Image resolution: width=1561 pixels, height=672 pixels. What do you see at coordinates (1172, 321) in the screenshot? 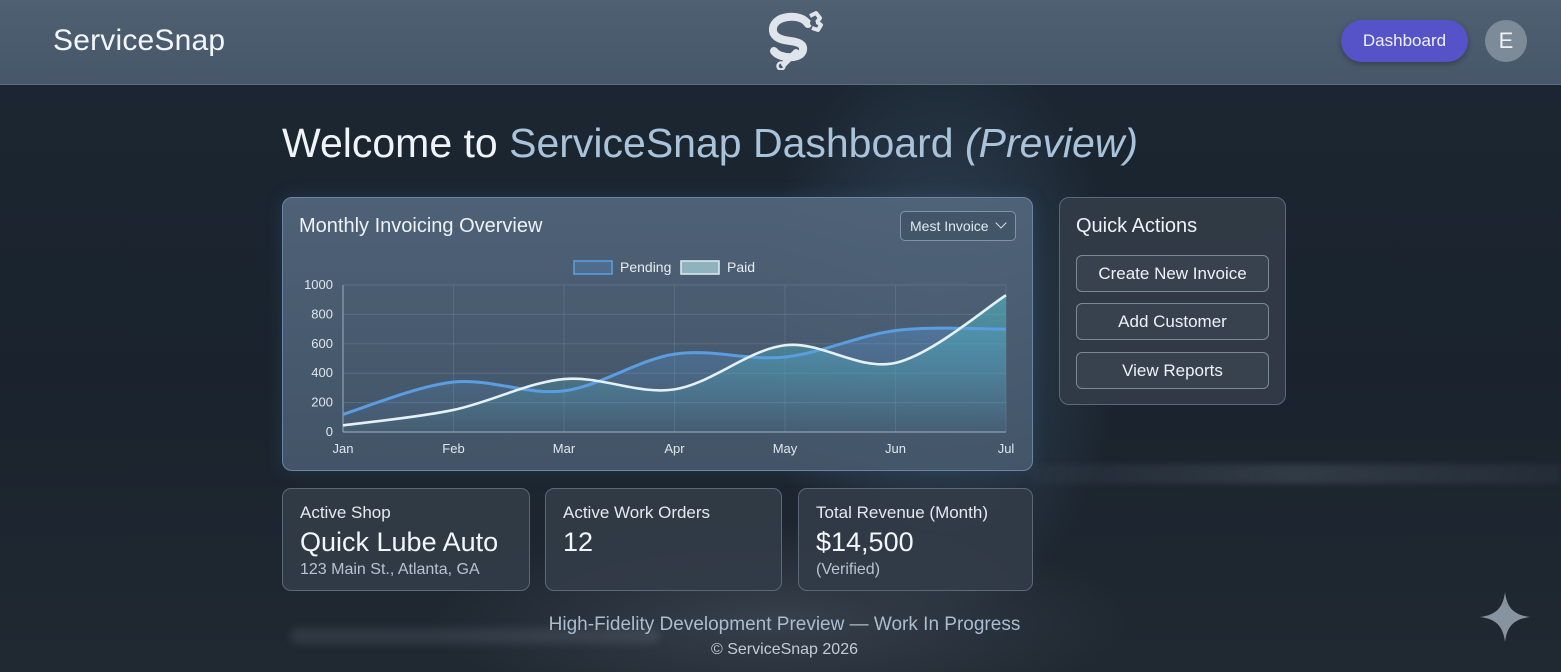
I see `add-customer-button: Add Customer` at bounding box center [1172, 321].